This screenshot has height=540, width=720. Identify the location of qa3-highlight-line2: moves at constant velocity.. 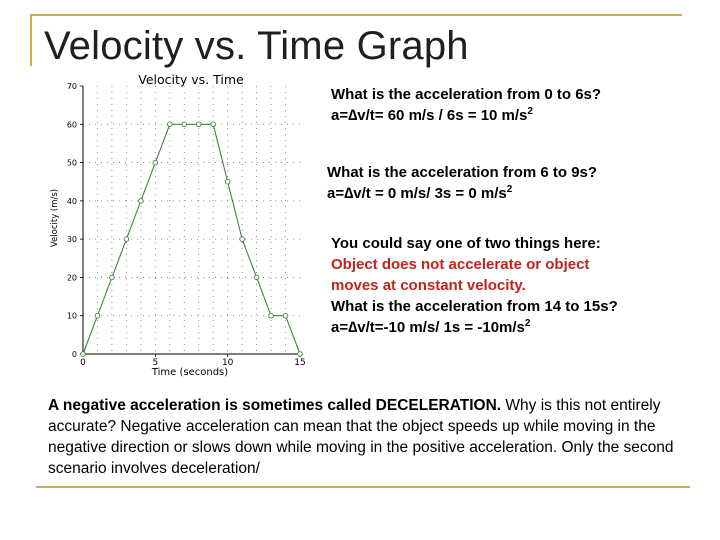
(428, 285).